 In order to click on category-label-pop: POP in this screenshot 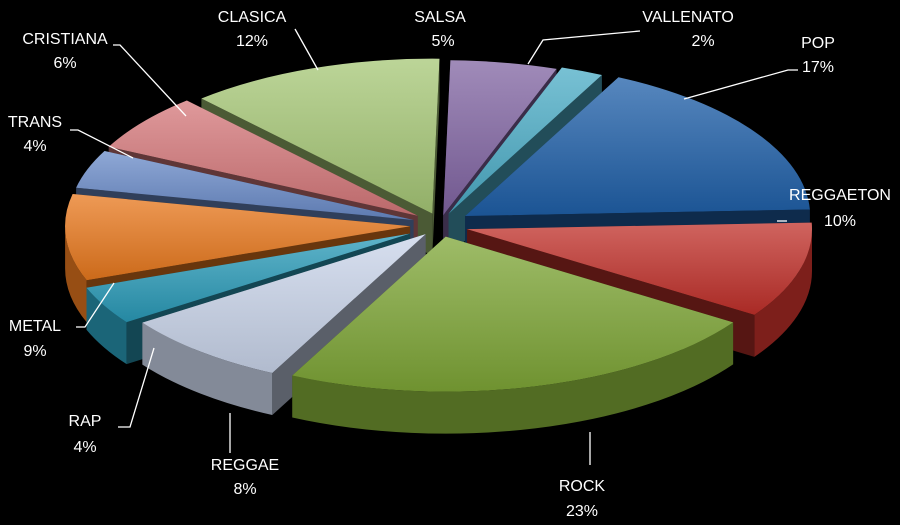, I will do `click(818, 43)`.